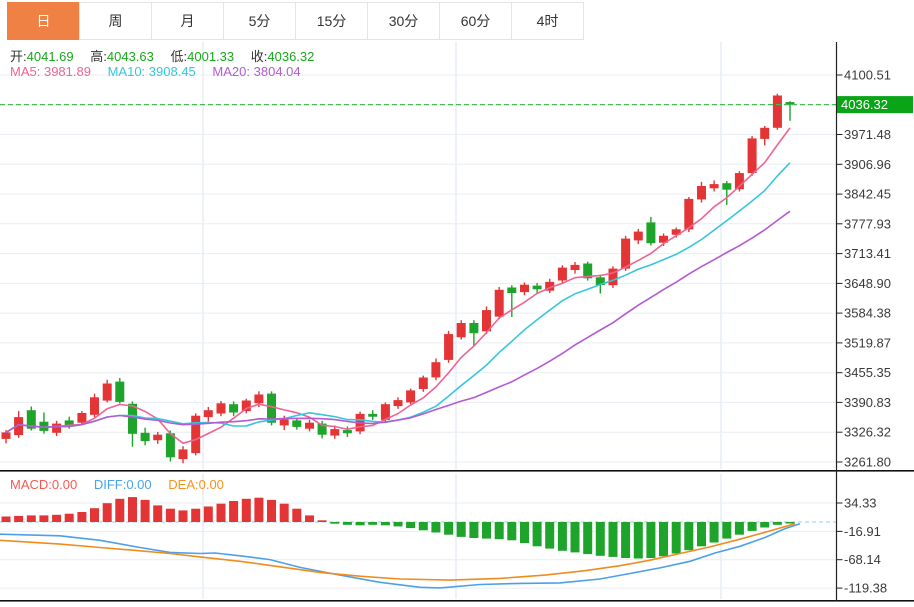  I want to click on price-axis-label: 3713.41, so click(867, 253).